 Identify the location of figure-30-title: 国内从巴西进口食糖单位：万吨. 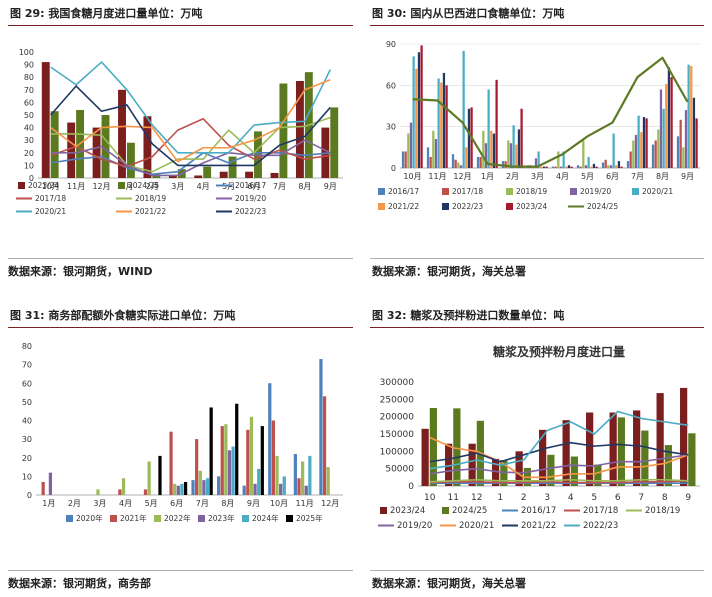
(487, 13).